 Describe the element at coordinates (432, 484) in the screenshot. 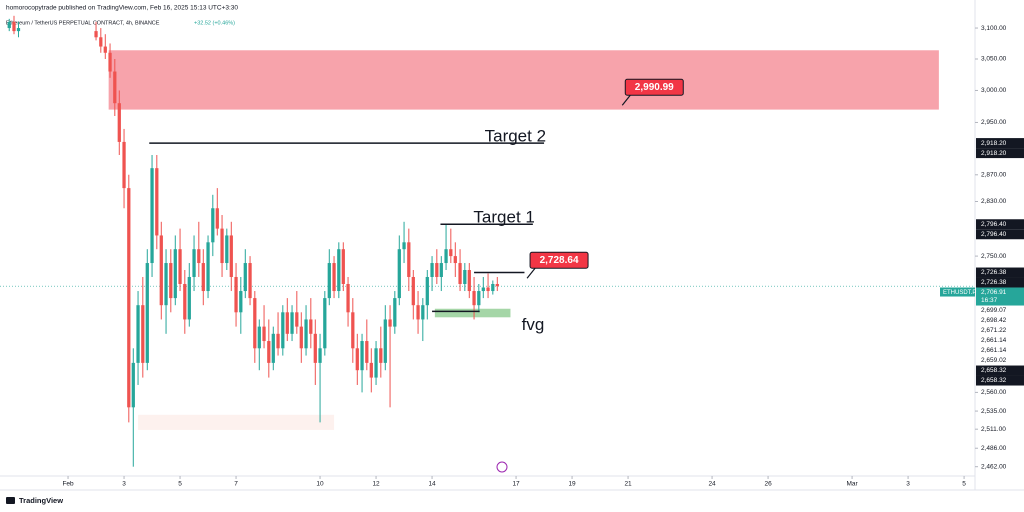

I see `x-tick-label: 14` at that location.